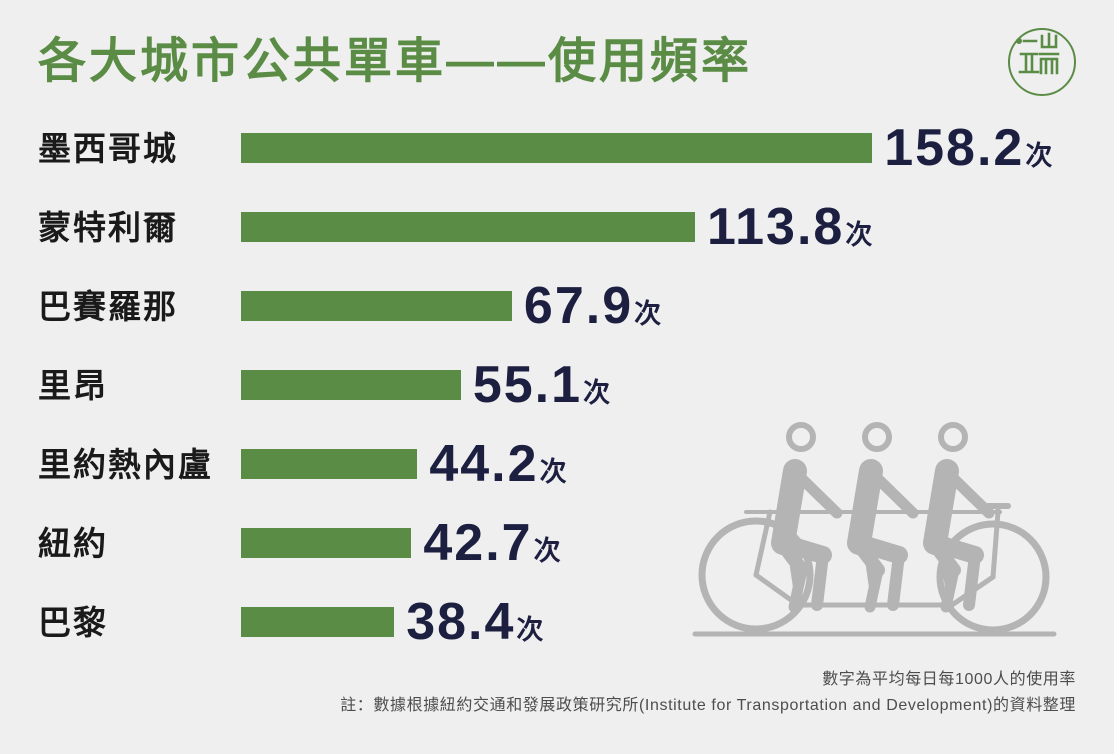  I want to click on category-label: 墨西哥城, so click(108, 148).